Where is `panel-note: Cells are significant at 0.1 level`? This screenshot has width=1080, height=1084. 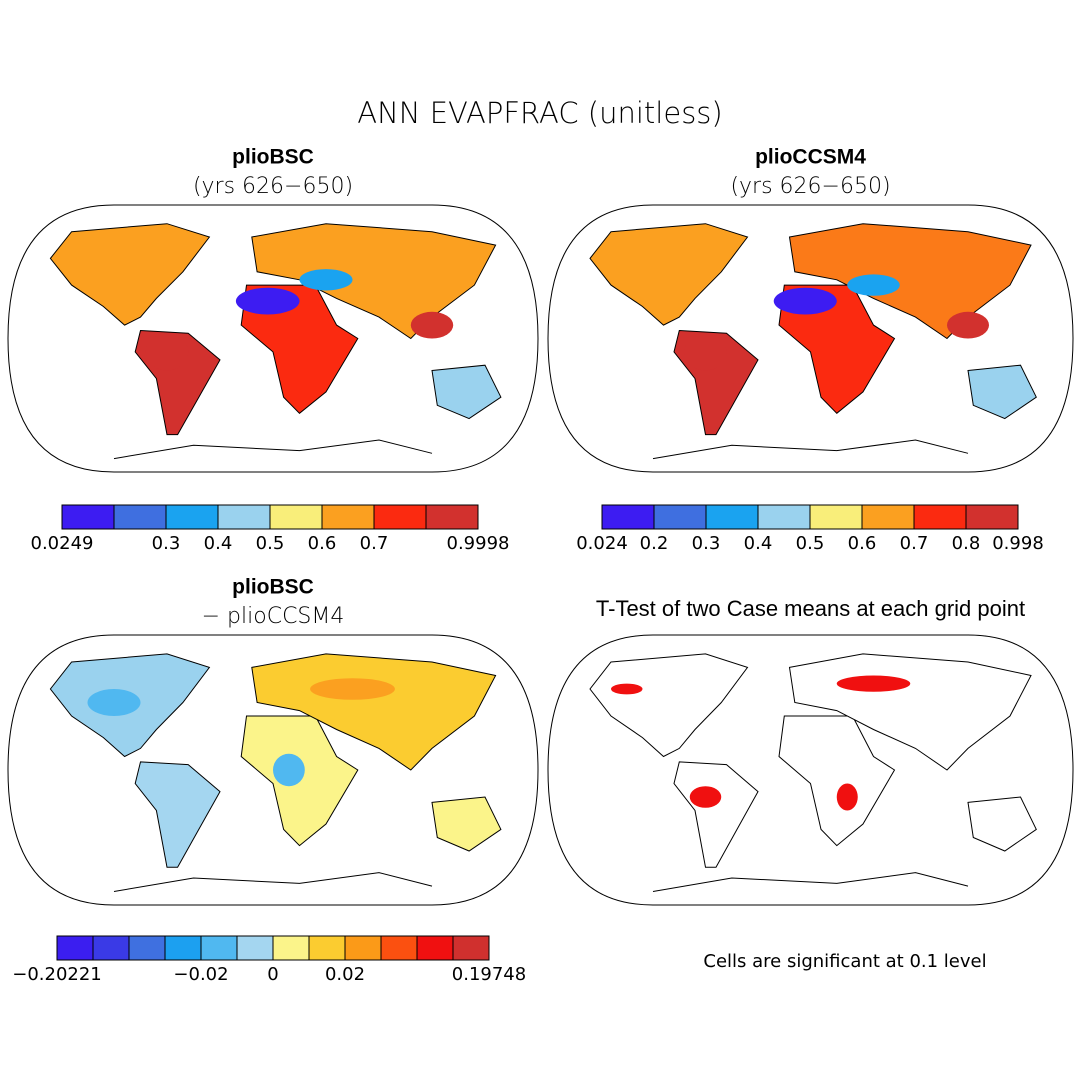
panel-note: Cells are significant at 0.1 level is located at coordinates (844, 961).